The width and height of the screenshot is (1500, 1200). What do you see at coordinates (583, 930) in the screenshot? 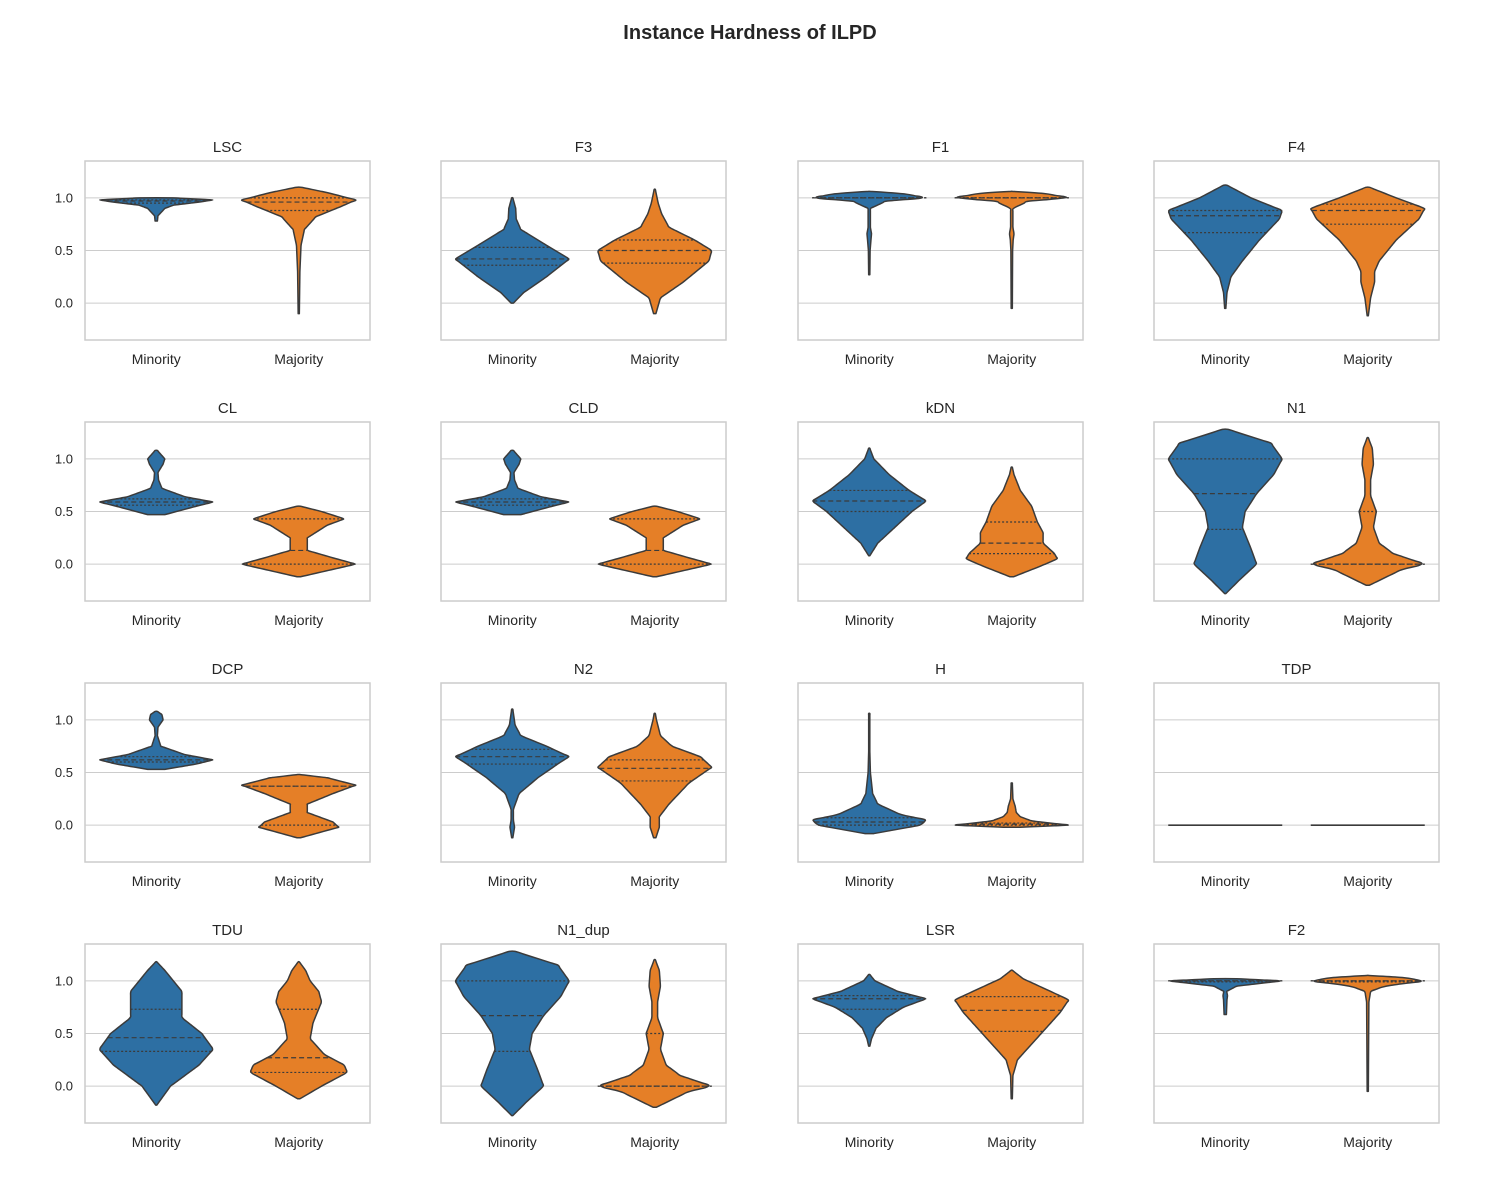
I see `panel-title: N1_dup` at bounding box center [583, 930].